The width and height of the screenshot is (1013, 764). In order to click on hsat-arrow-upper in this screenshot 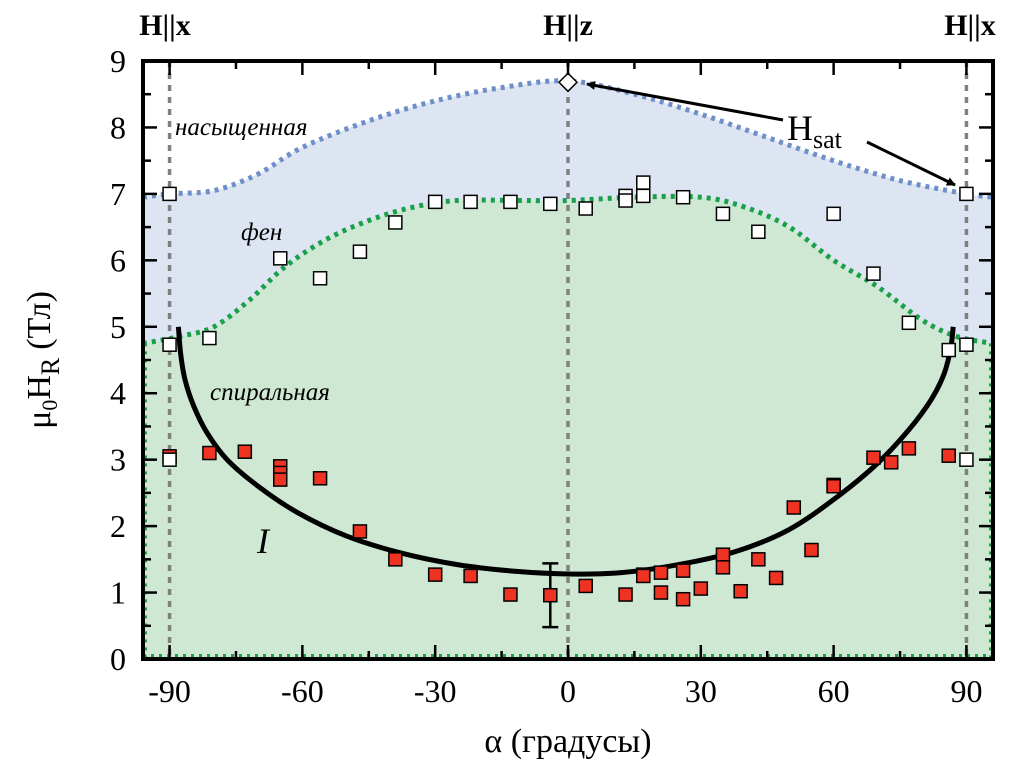, I will do `click(685, 101)`.